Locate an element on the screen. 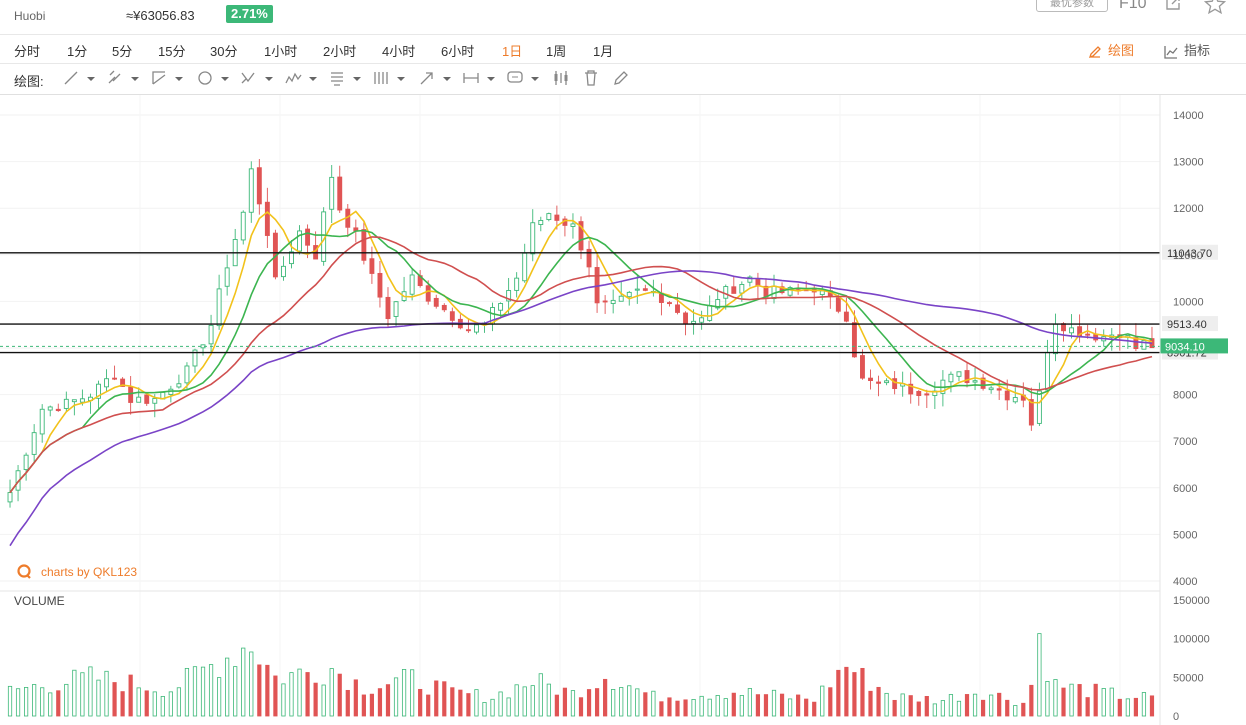  timeframe-tab: 1小时 is located at coordinates (281, 51).